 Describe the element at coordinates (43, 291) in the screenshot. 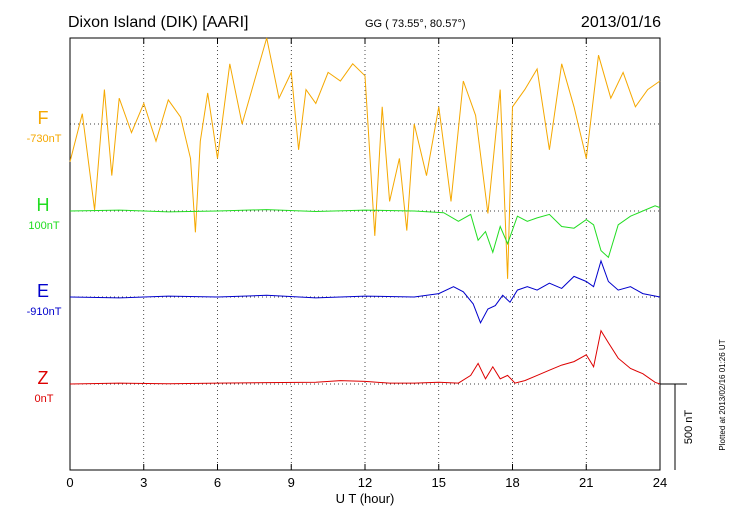

I see `series-name-e: E` at that location.